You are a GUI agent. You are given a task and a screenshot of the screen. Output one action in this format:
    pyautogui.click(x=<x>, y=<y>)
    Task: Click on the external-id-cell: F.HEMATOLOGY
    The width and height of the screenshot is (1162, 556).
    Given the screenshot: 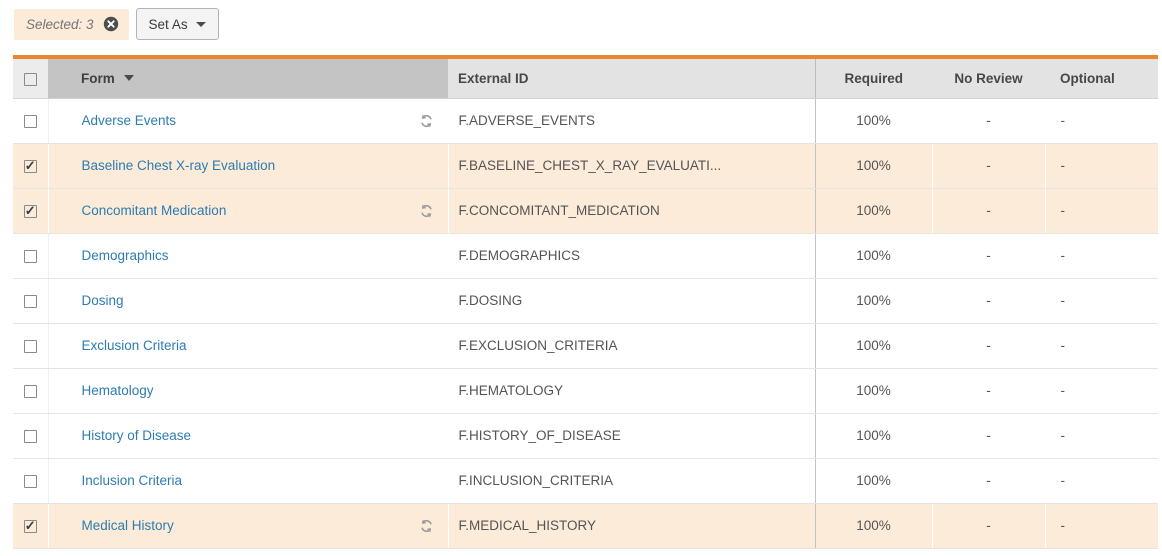 What is the action you would take?
    pyautogui.click(x=631, y=391)
    